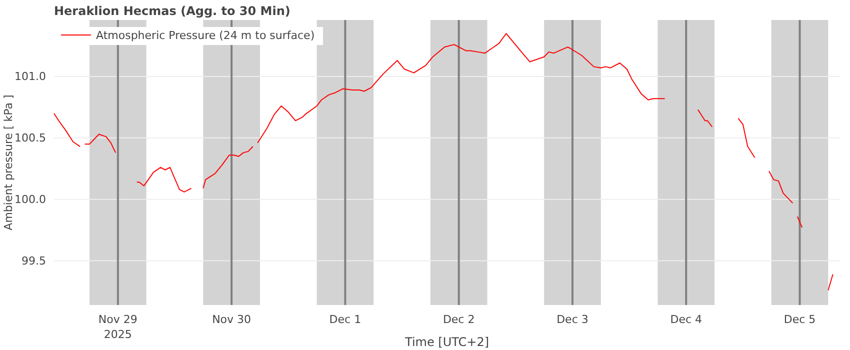  Describe the element at coordinates (447, 342) in the screenshot. I see `x-axis-title: Time [UTC+2]` at that location.